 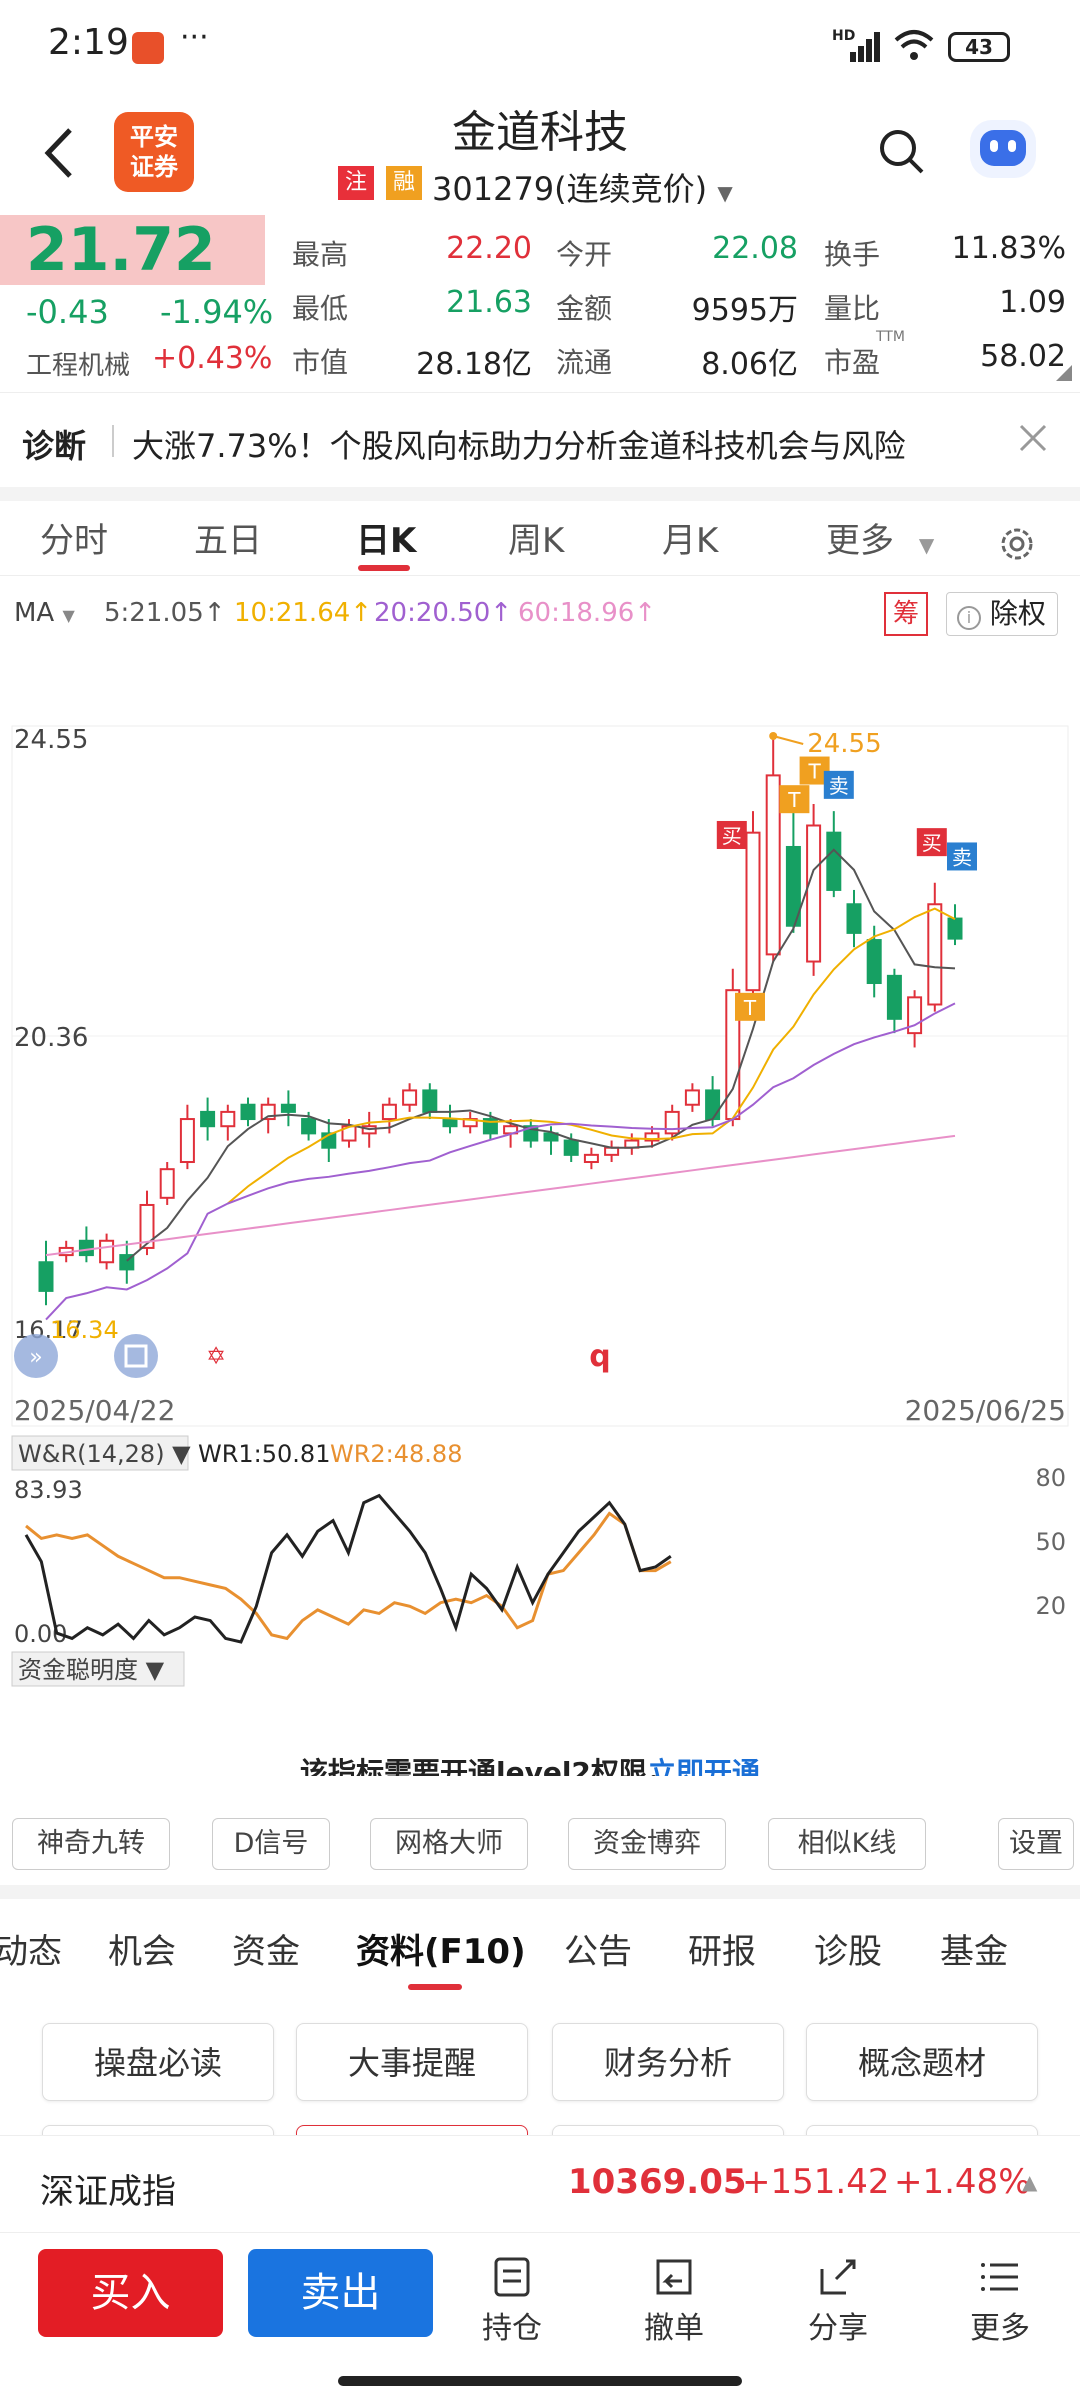 I want to click on tab-weekly-k: 周K, so click(x=536, y=541).